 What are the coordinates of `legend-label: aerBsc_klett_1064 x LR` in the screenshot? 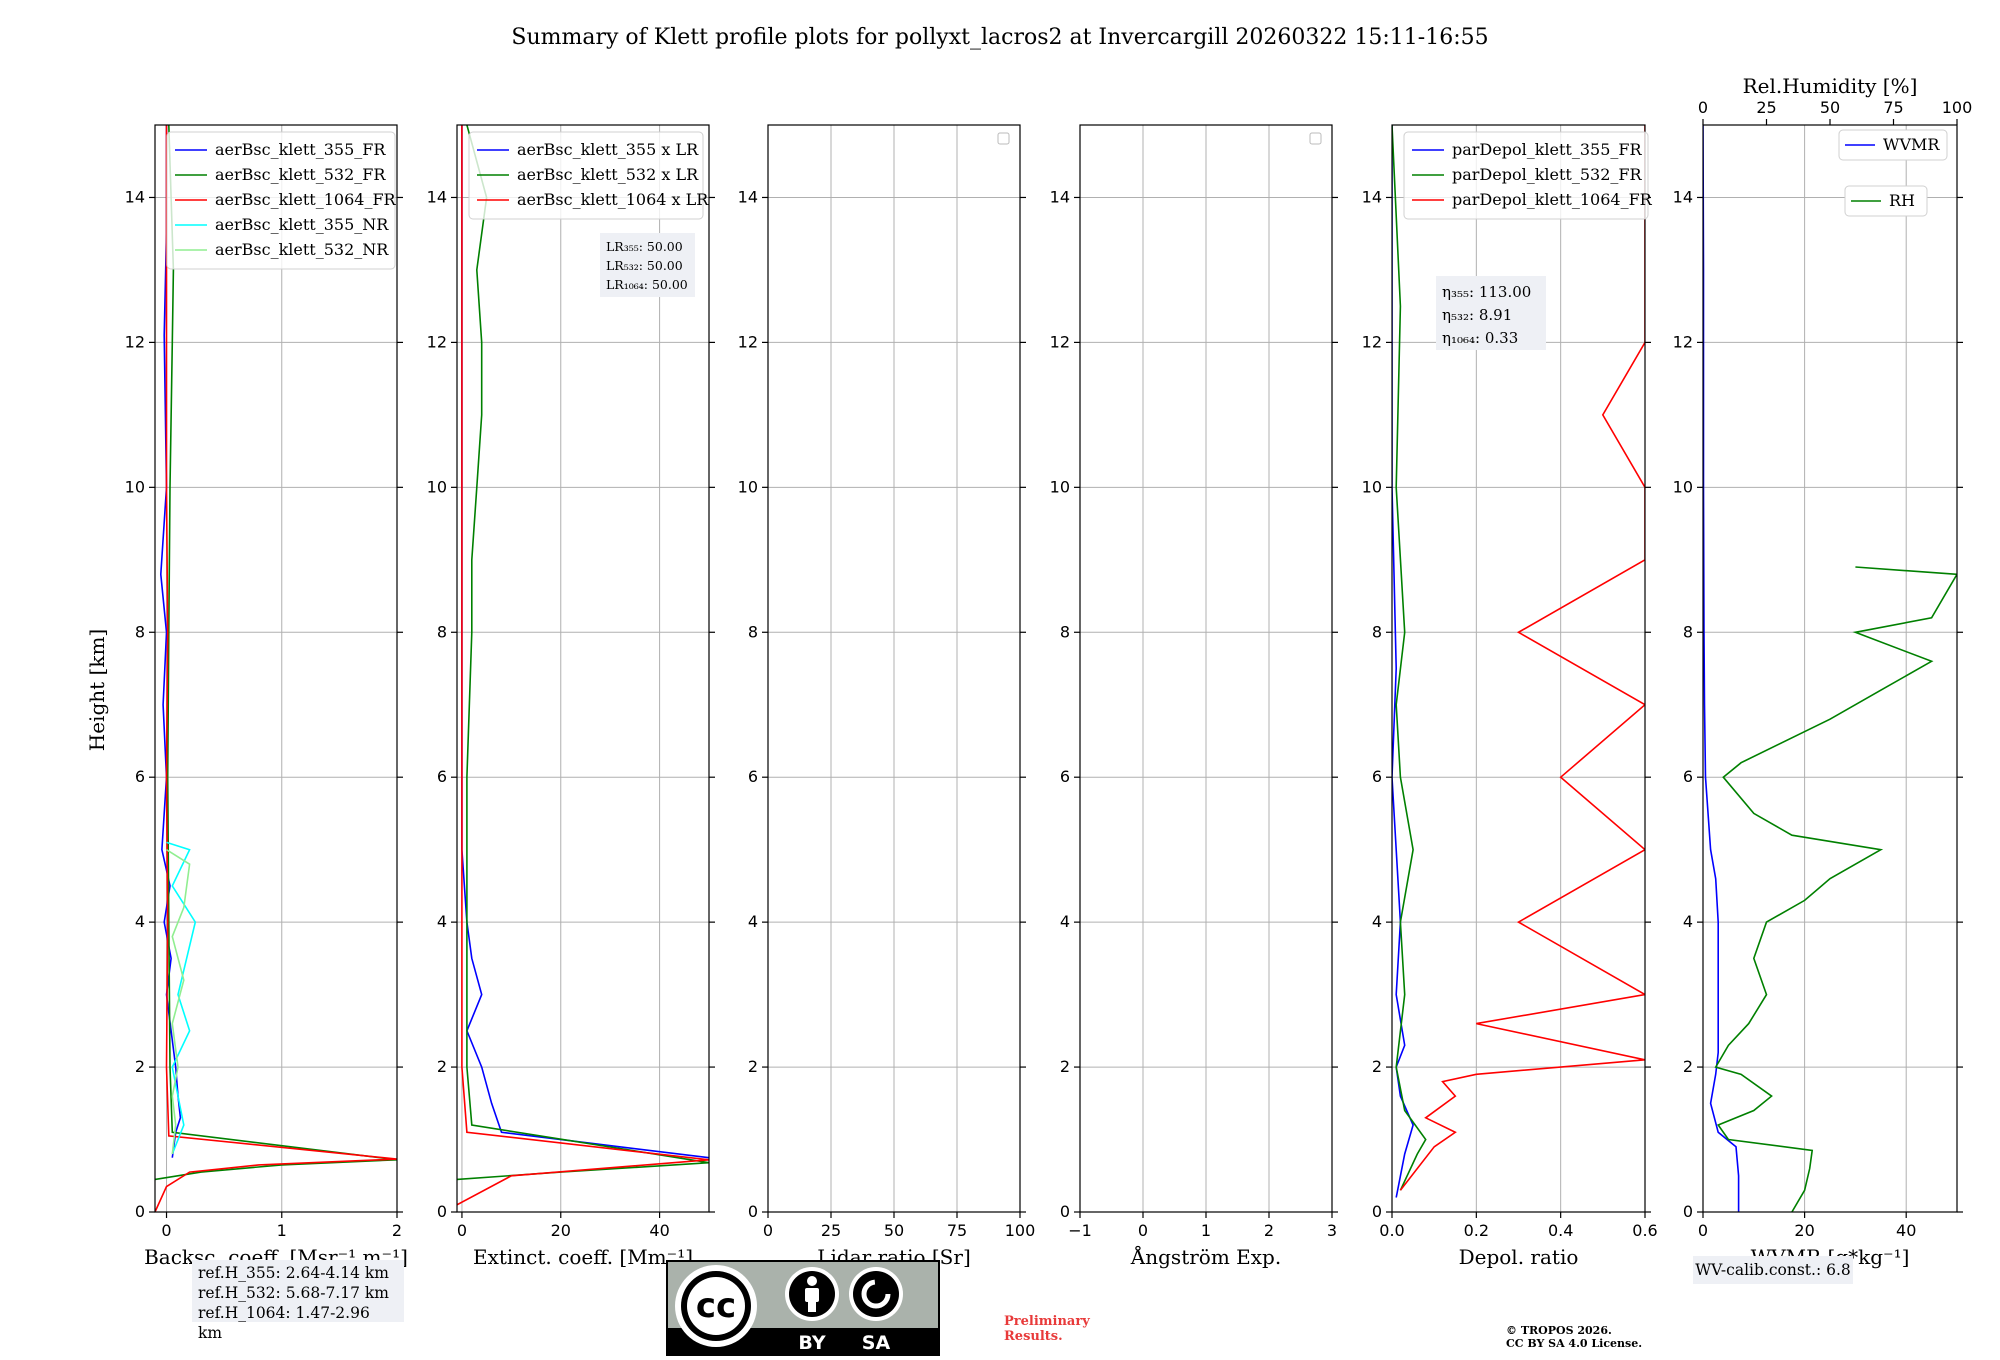 It's located at (613, 199).